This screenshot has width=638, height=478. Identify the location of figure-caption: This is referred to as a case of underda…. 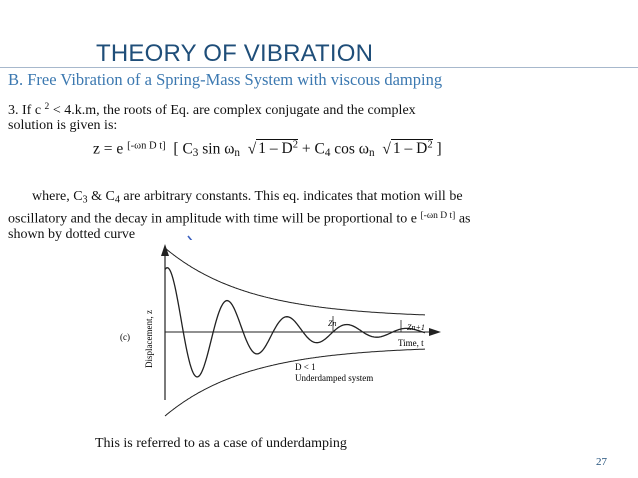
(221, 443).